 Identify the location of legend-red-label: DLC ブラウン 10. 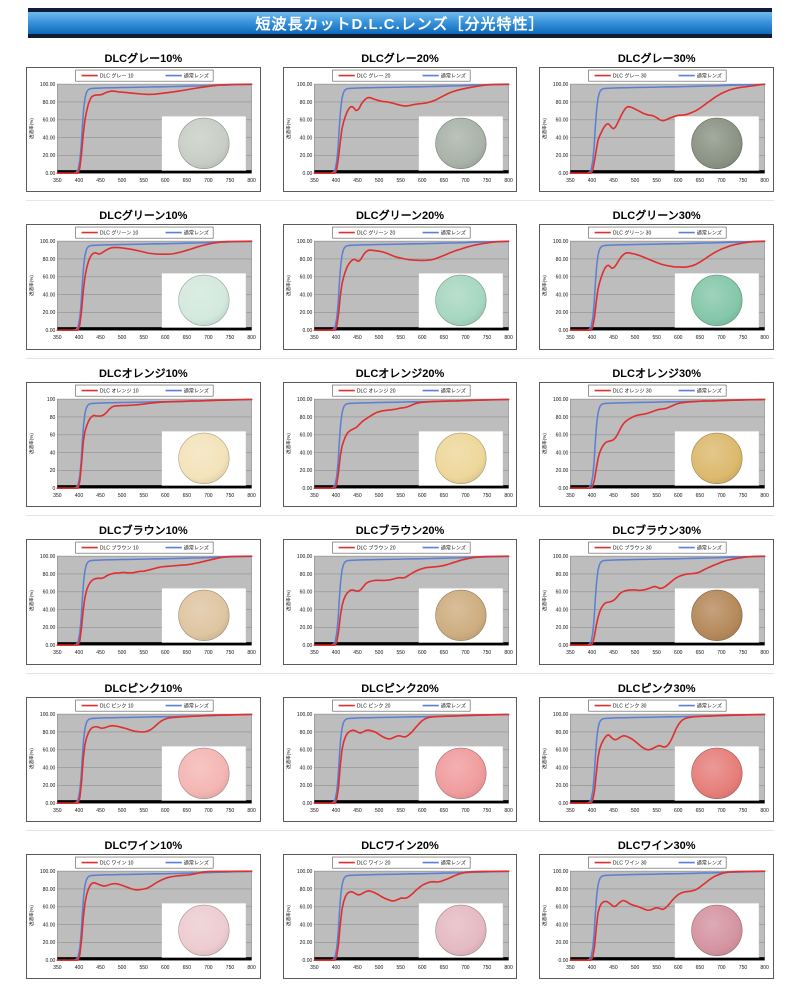
(119, 548).